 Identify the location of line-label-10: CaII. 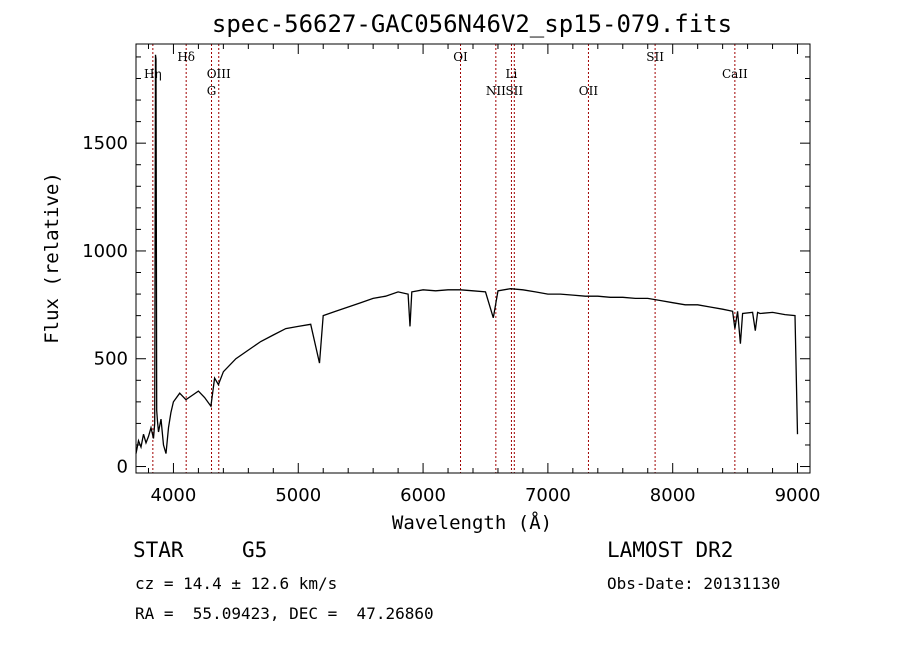
(735, 74).